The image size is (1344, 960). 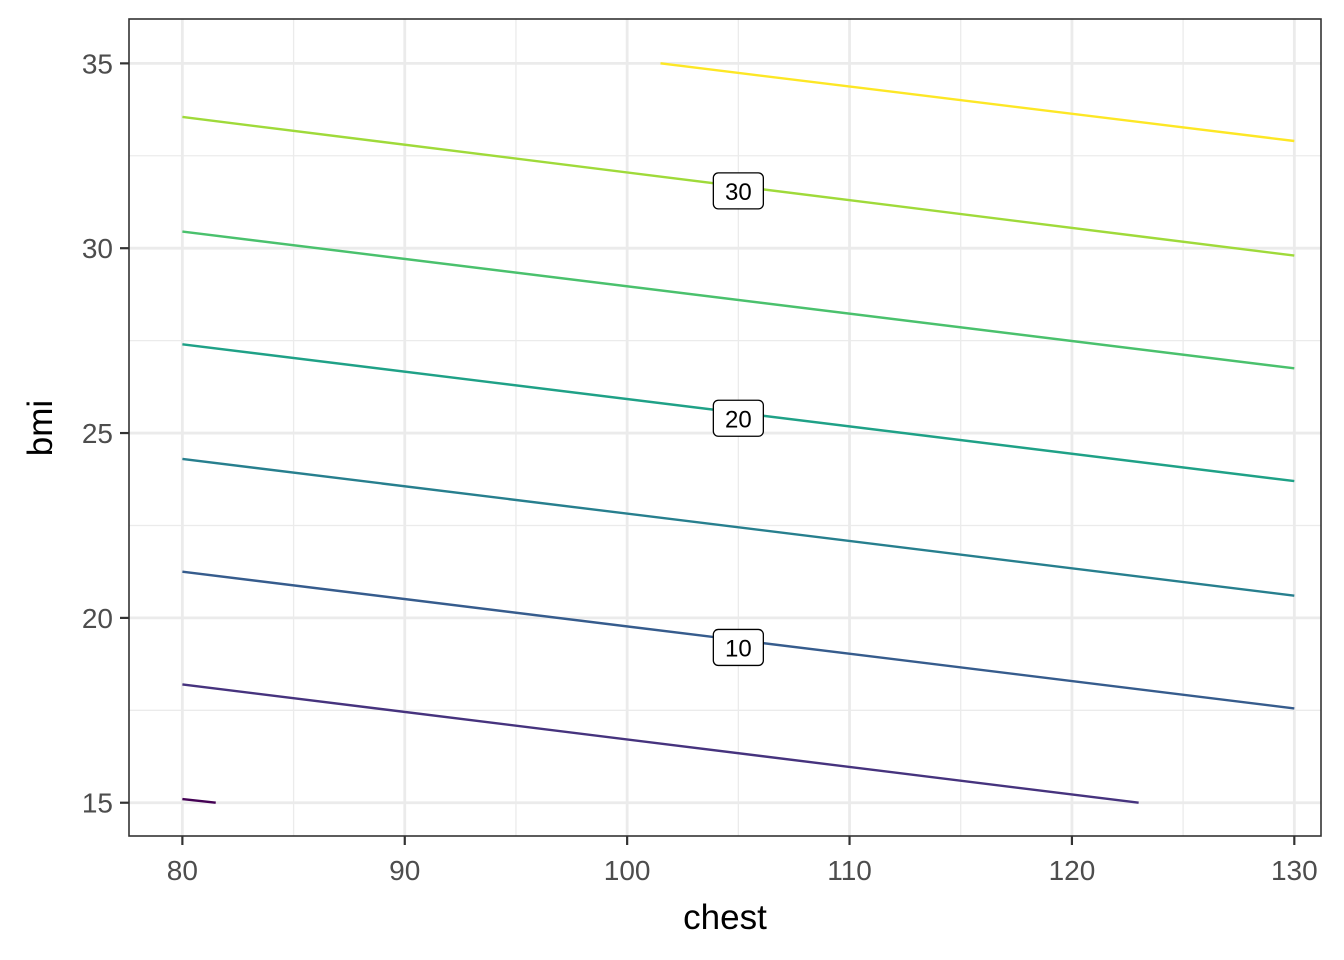 I want to click on contour-label-20: 20, so click(x=738, y=418).